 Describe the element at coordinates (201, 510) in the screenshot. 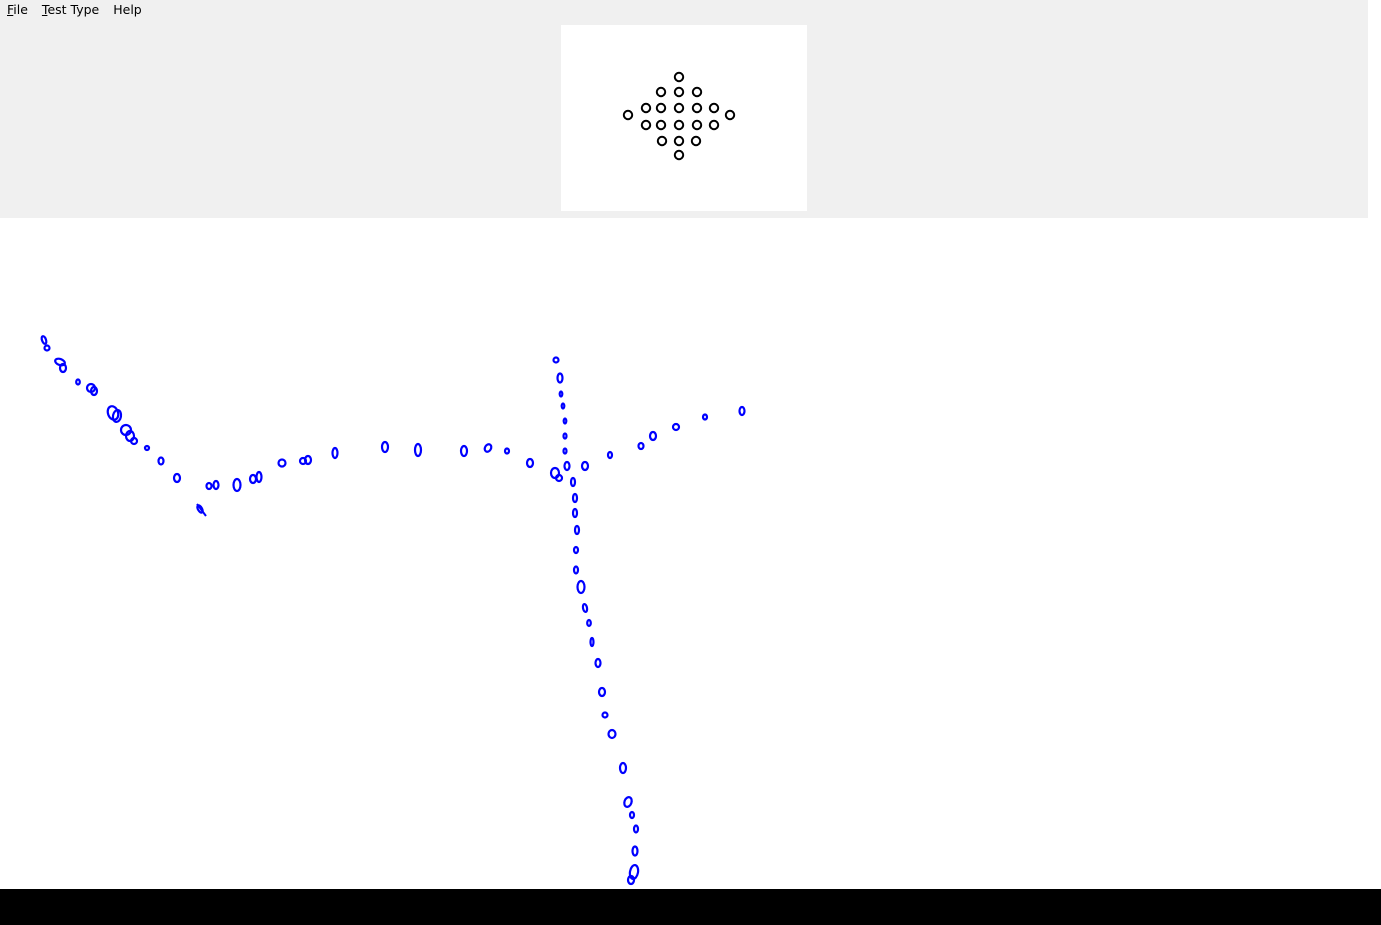

I see `trace-stroke` at that location.